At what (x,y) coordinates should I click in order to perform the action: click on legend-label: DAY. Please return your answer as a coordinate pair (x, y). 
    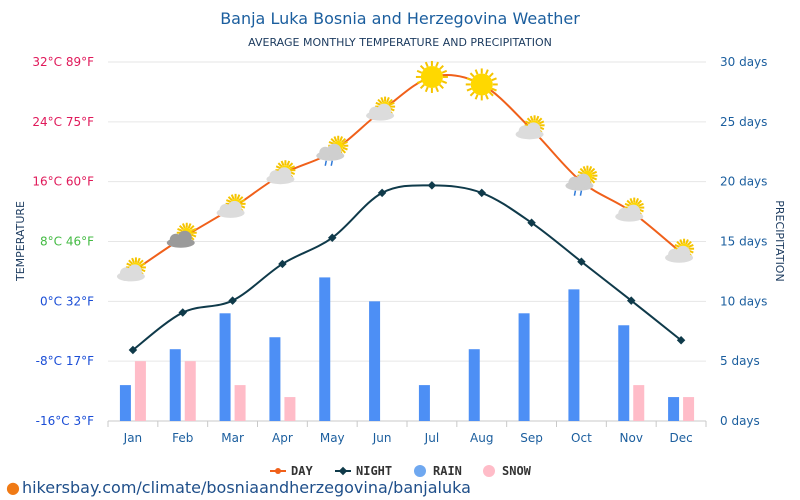
    Looking at the image, I should click on (302, 471).